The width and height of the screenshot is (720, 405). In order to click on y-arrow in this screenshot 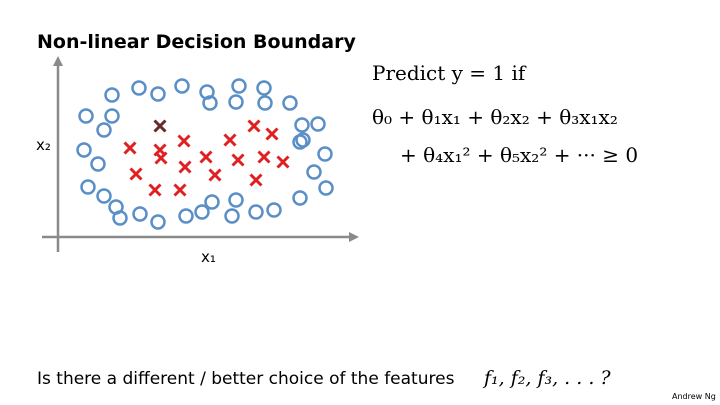, I will do `click(58, 61)`.